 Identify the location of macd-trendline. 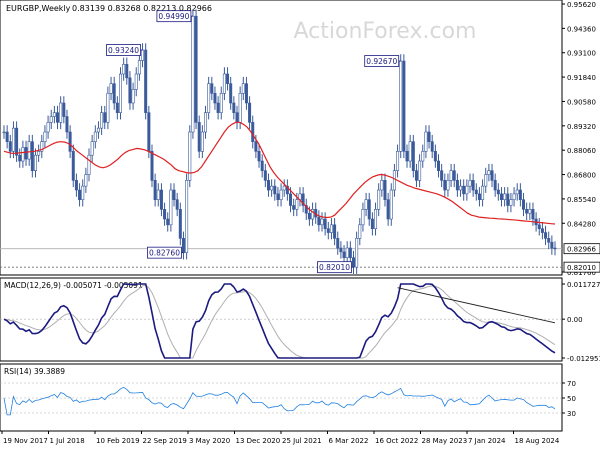
(476, 305).